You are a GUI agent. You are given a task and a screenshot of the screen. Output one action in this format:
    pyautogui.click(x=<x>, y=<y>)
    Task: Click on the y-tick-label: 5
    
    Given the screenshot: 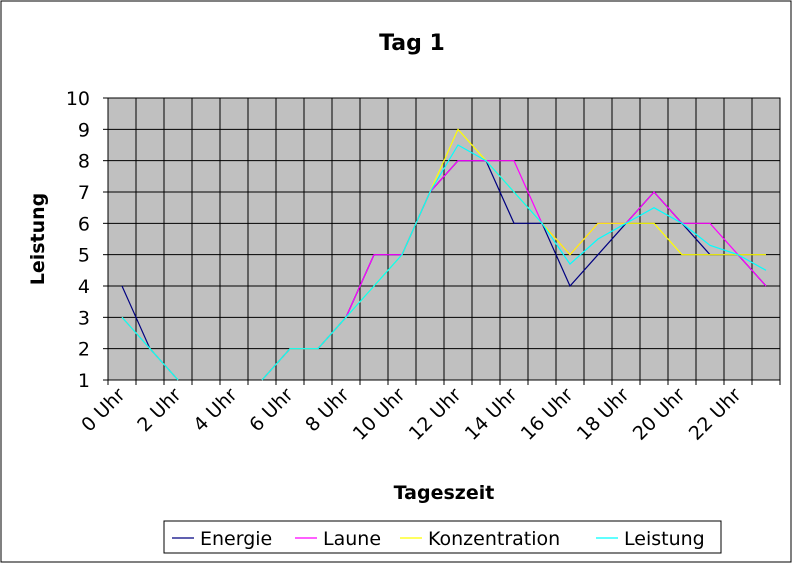 What is the action you would take?
    pyautogui.click(x=84, y=256)
    